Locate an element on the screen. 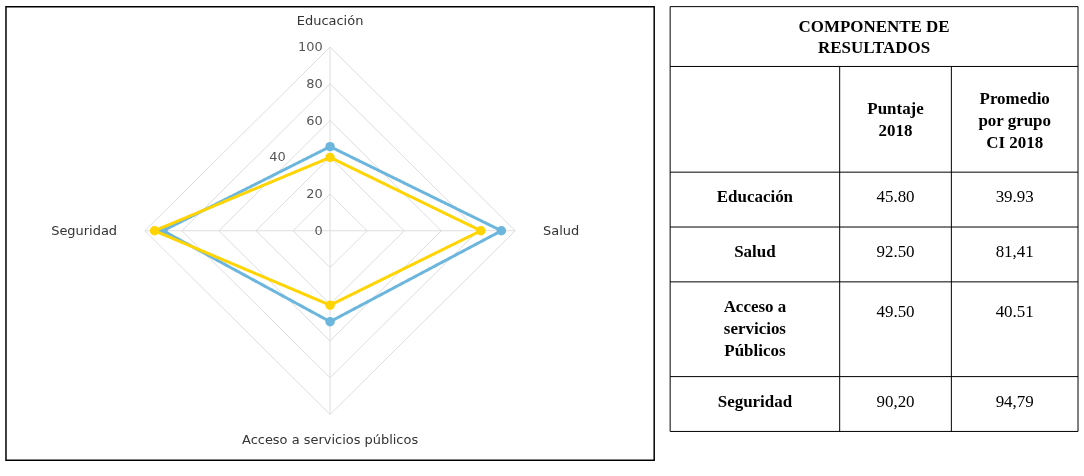  text: 45.80 is located at coordinates (895, 197).